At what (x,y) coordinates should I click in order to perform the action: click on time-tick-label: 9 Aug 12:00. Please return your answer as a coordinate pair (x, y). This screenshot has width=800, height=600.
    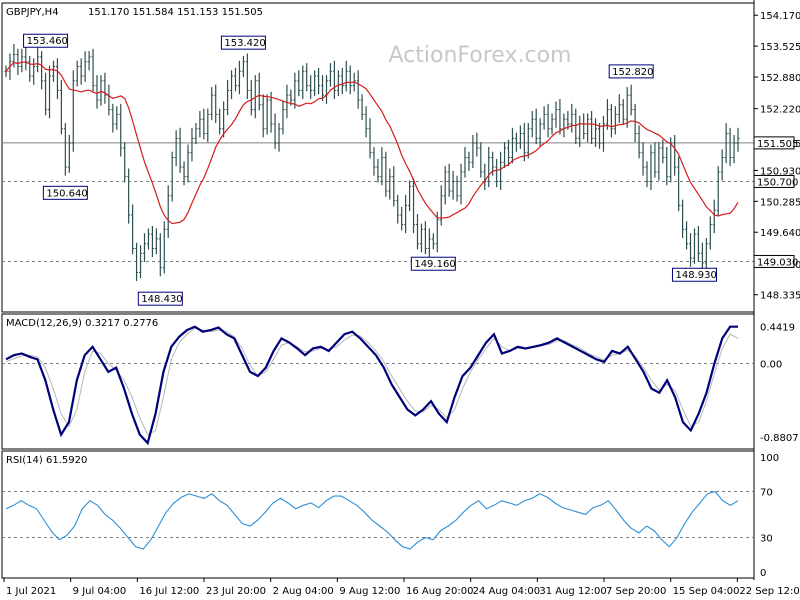
    Looking at the image, I should click on (369, 591).